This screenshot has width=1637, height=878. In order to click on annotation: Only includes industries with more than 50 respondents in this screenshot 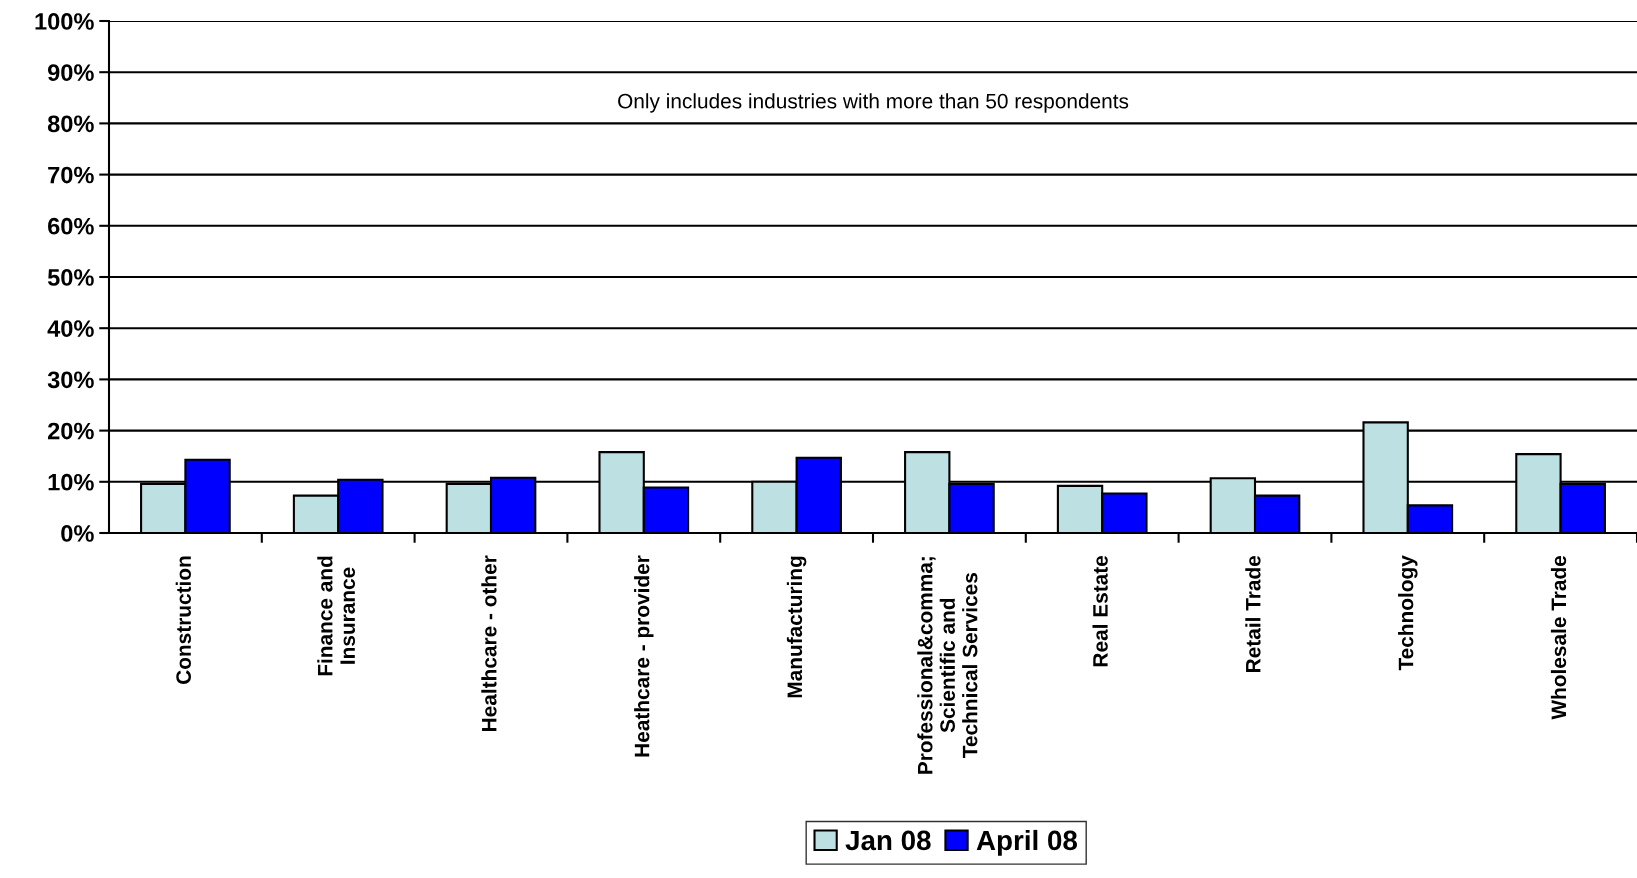, I will do `click(873, 103)`.